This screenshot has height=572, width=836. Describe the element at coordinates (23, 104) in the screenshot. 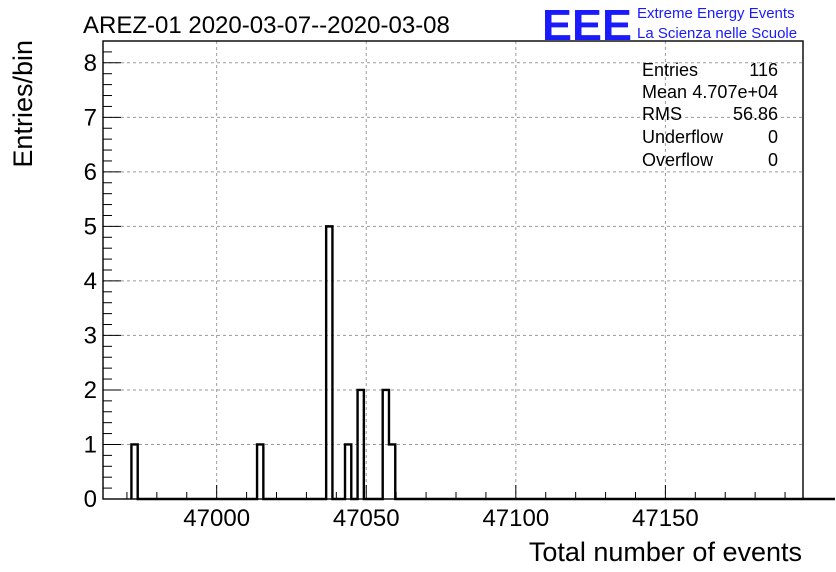

I see `y-axis-label: Entries/bin` at that location.